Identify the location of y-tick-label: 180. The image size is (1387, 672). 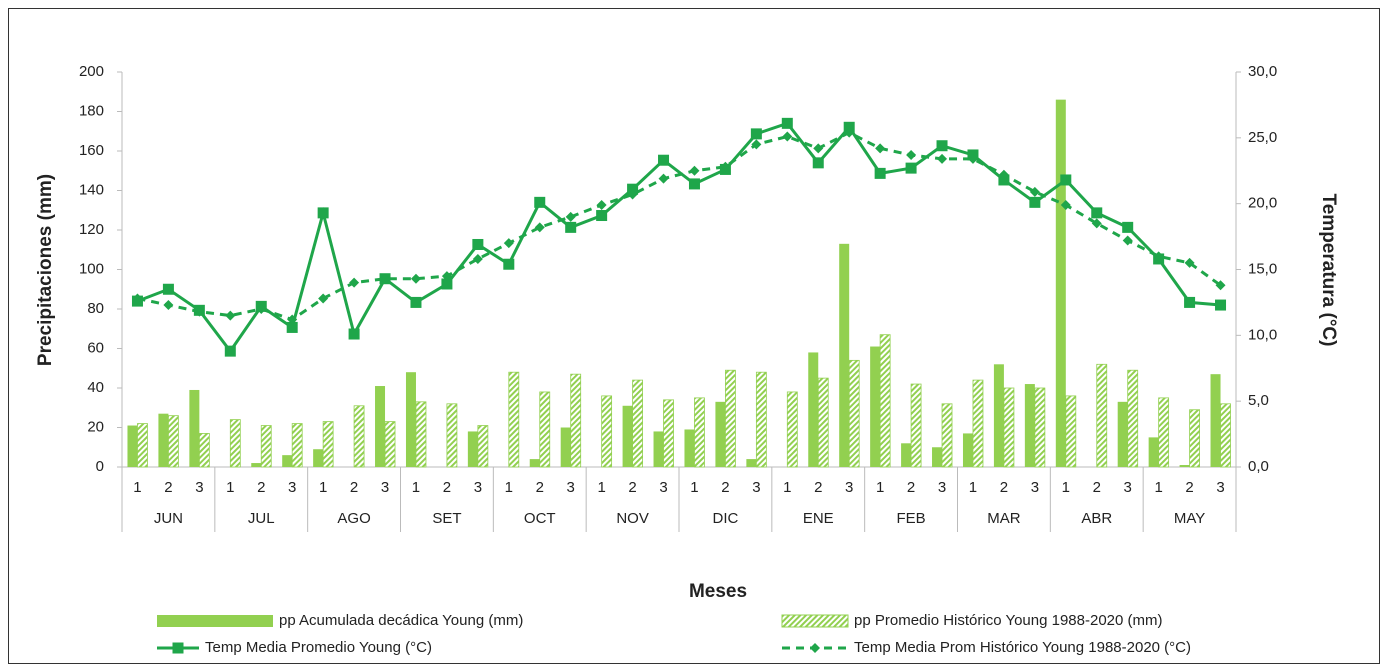
(91, 110).